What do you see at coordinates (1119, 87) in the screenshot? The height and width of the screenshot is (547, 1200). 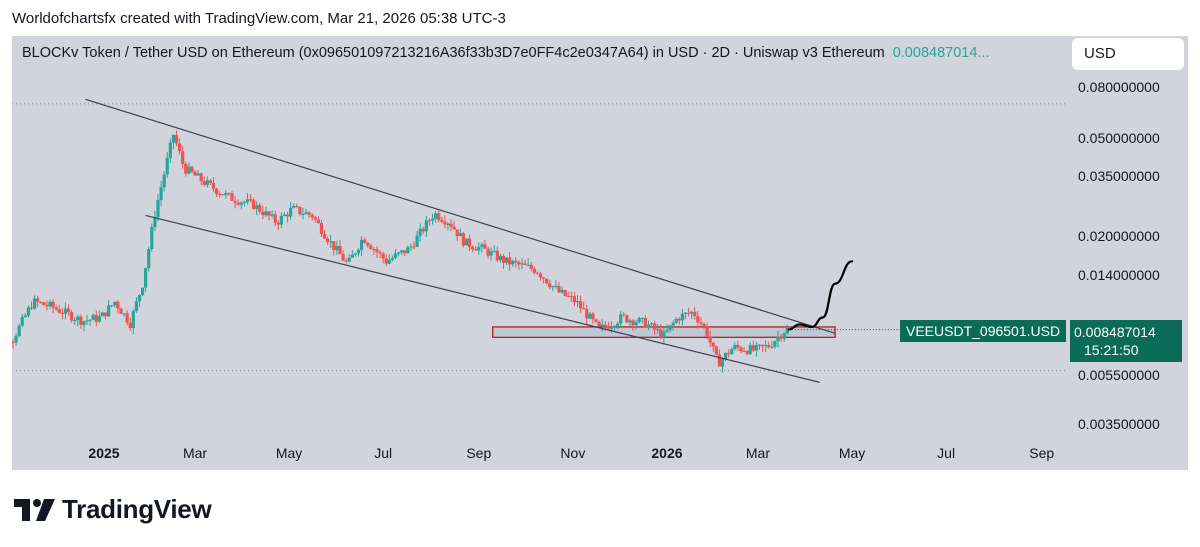 I see `y-tick-label: 0.080000000` at bounding box center [1119, 87].